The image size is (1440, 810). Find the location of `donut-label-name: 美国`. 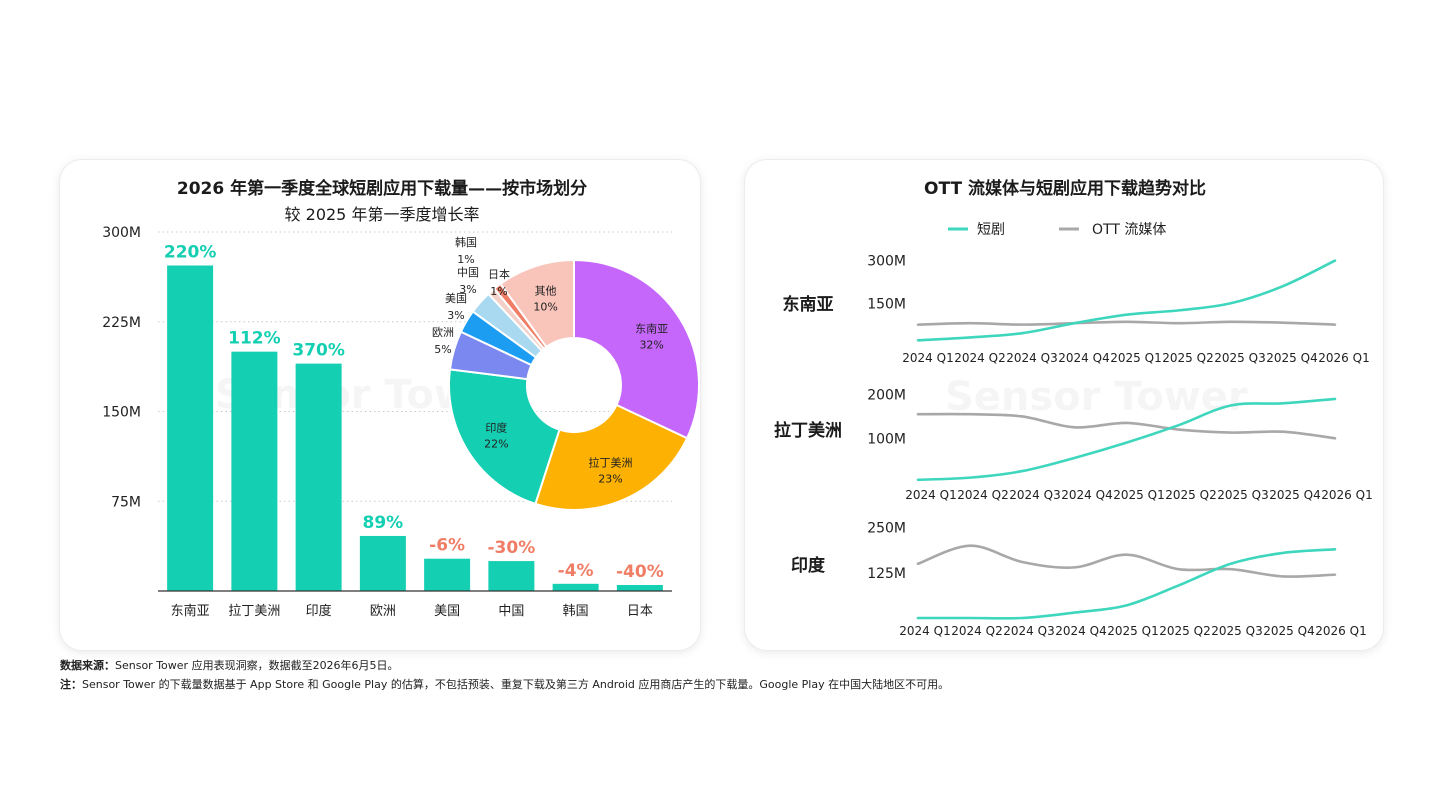

donut-label-name: 美国 is located at coordinates (456, 298).